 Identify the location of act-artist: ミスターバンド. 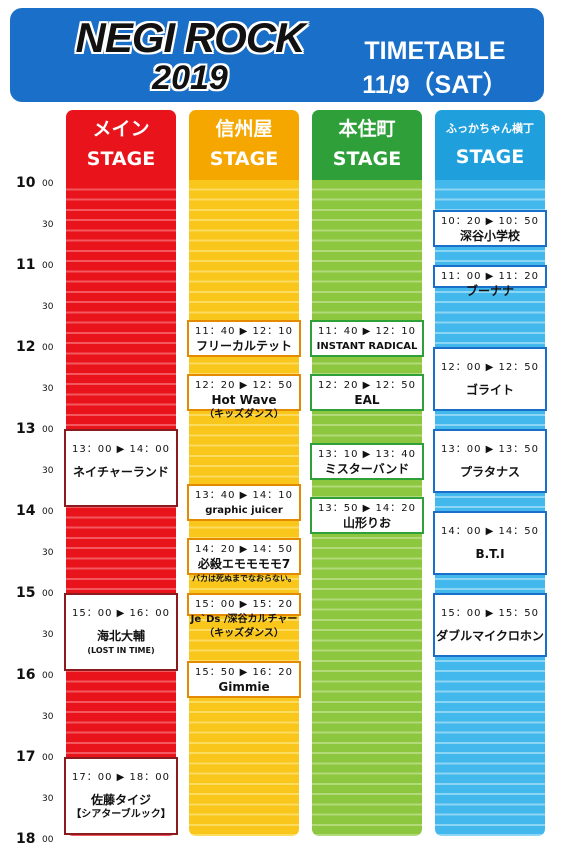
(367, 468).